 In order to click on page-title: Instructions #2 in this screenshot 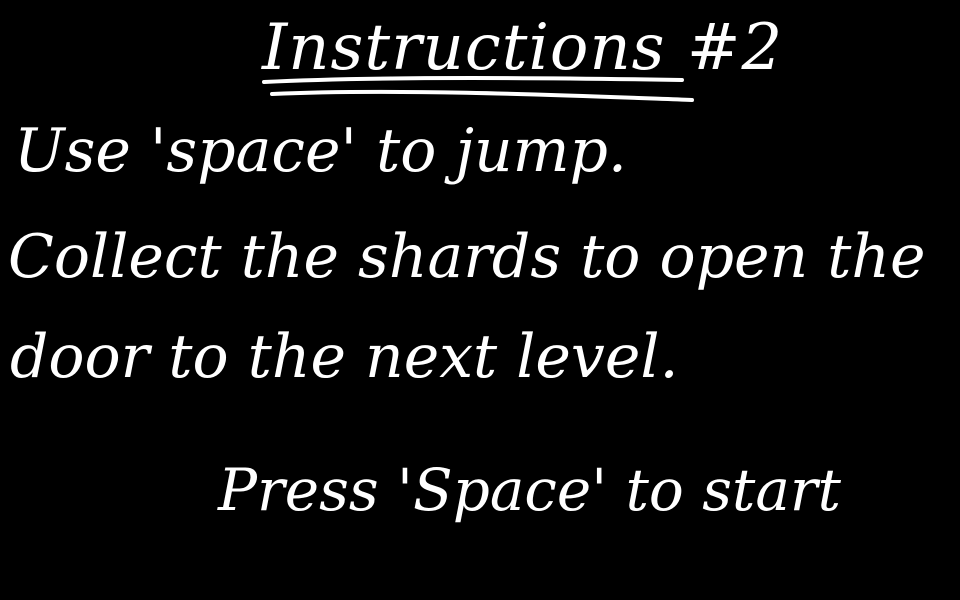, I will do `click(523, 48)`.